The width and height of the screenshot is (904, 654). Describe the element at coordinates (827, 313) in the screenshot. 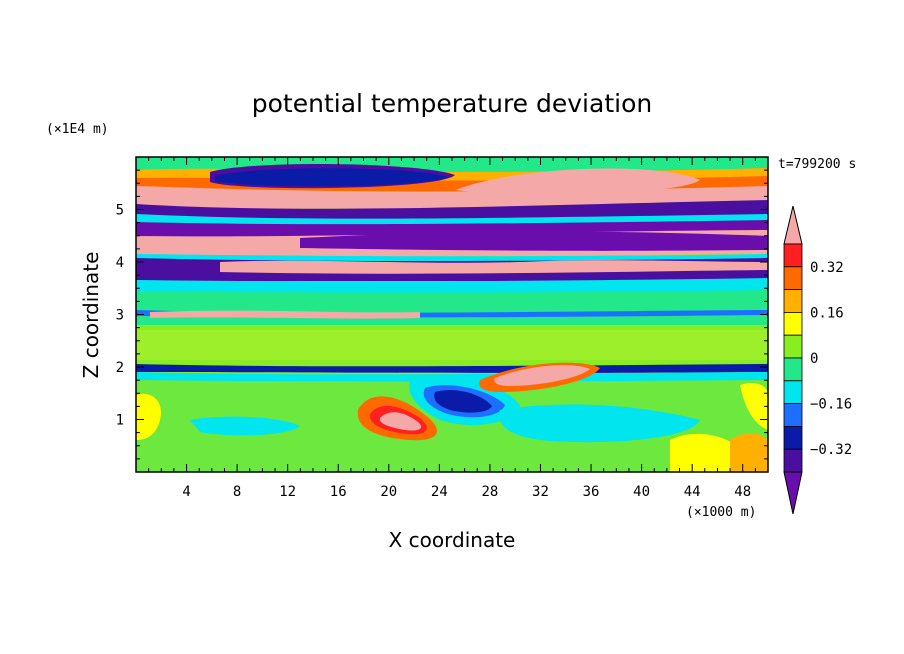

I see `colorbar-label: 0.16` at that location.